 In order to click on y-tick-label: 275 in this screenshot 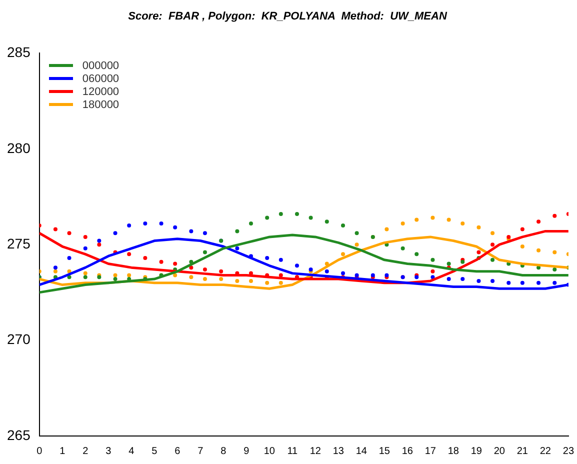, I will do `click(19, 243)`.